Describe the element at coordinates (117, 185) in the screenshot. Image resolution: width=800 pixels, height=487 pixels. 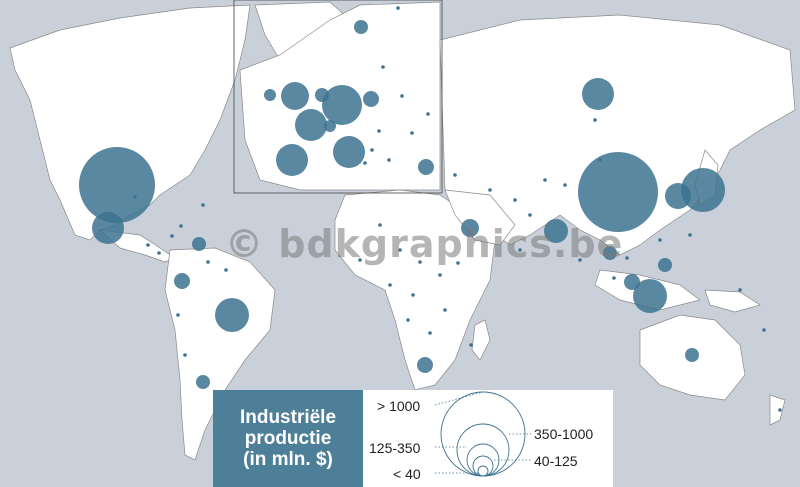
I see `bubble-usa` at that location.